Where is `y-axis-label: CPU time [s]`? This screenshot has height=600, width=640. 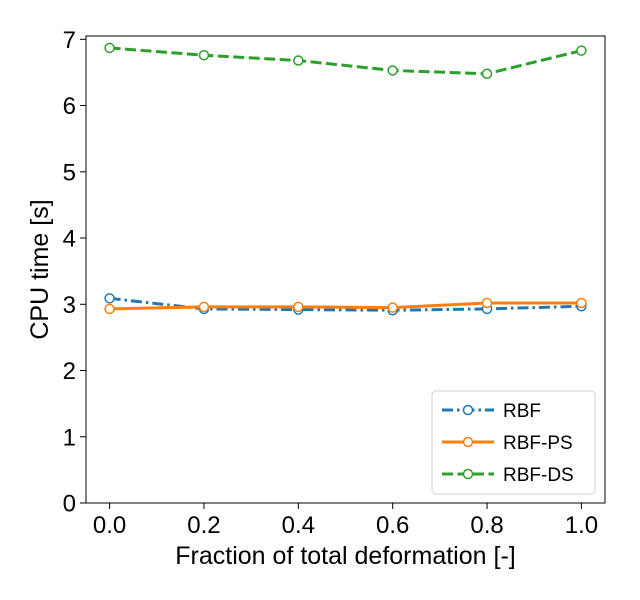
y-axis-label: CPU time [s] is located at coordinates (40, 269).